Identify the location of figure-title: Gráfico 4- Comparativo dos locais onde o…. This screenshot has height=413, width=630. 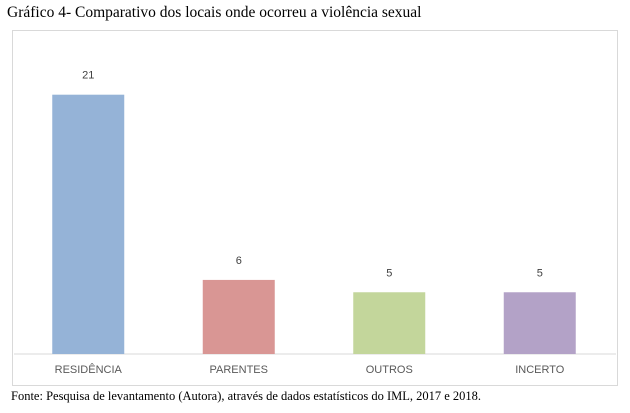
(214, 12).